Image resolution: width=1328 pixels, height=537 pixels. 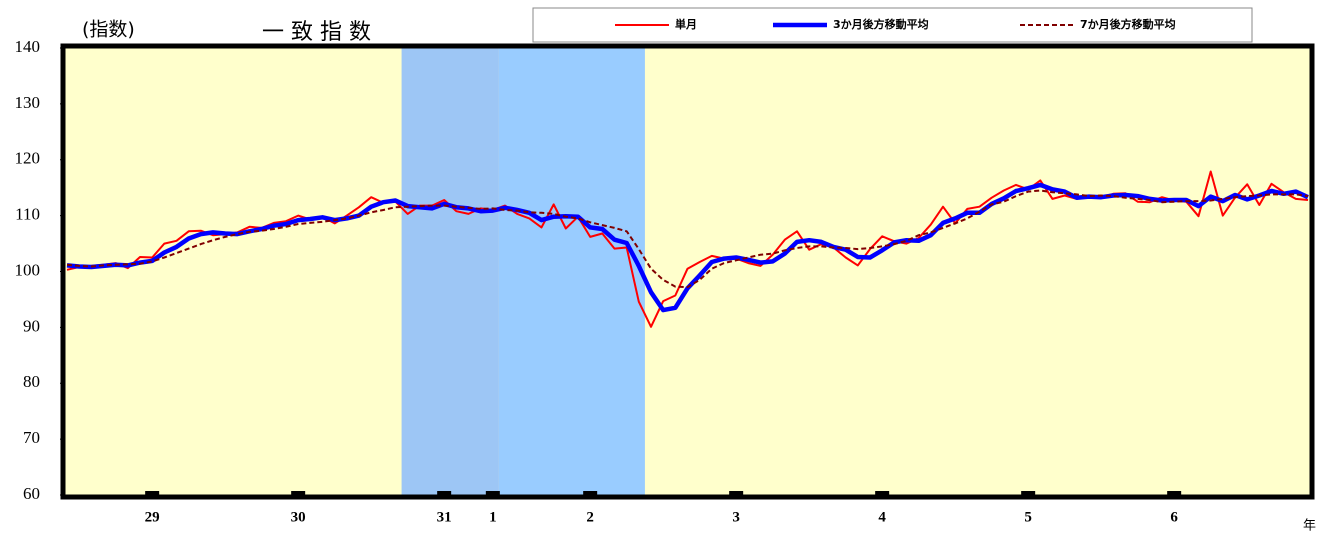 What do you see at coordinates (590, 517) in the screenshot?
I see `x-tick-label: 2` at bounding box center [590, 517].